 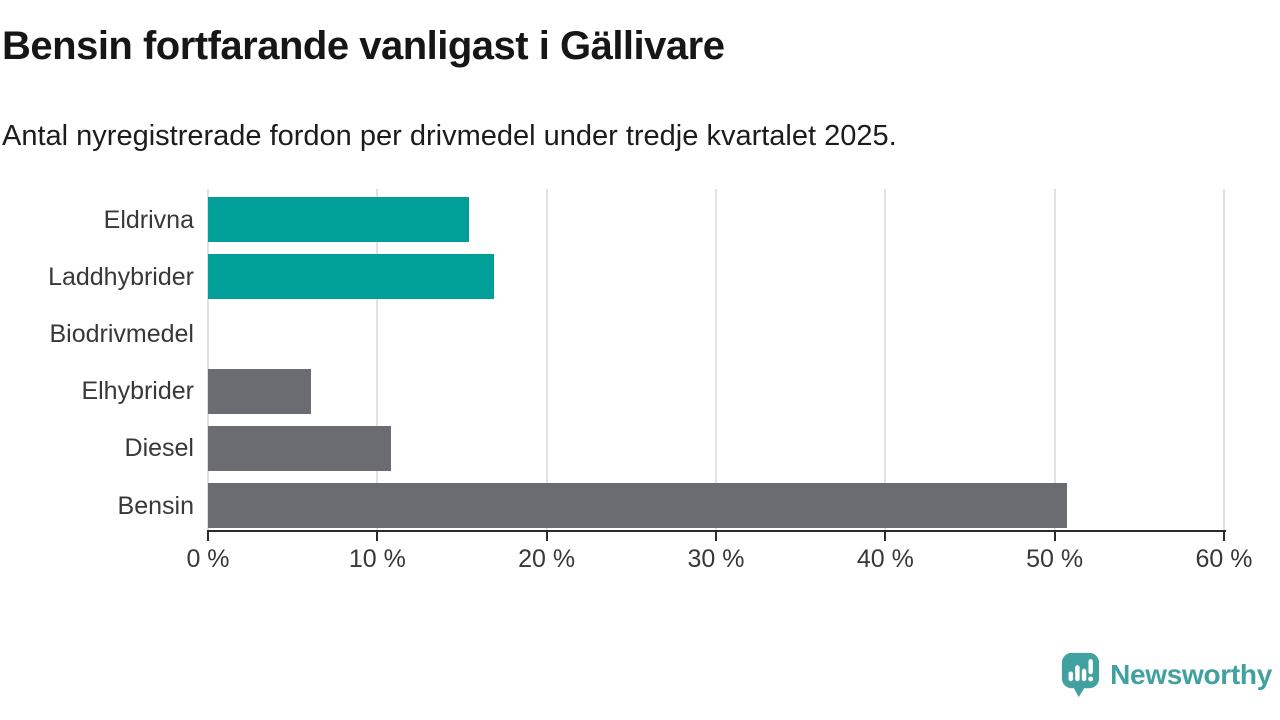 I want to click on bar-elhybrider, so click(x=260, y=391).